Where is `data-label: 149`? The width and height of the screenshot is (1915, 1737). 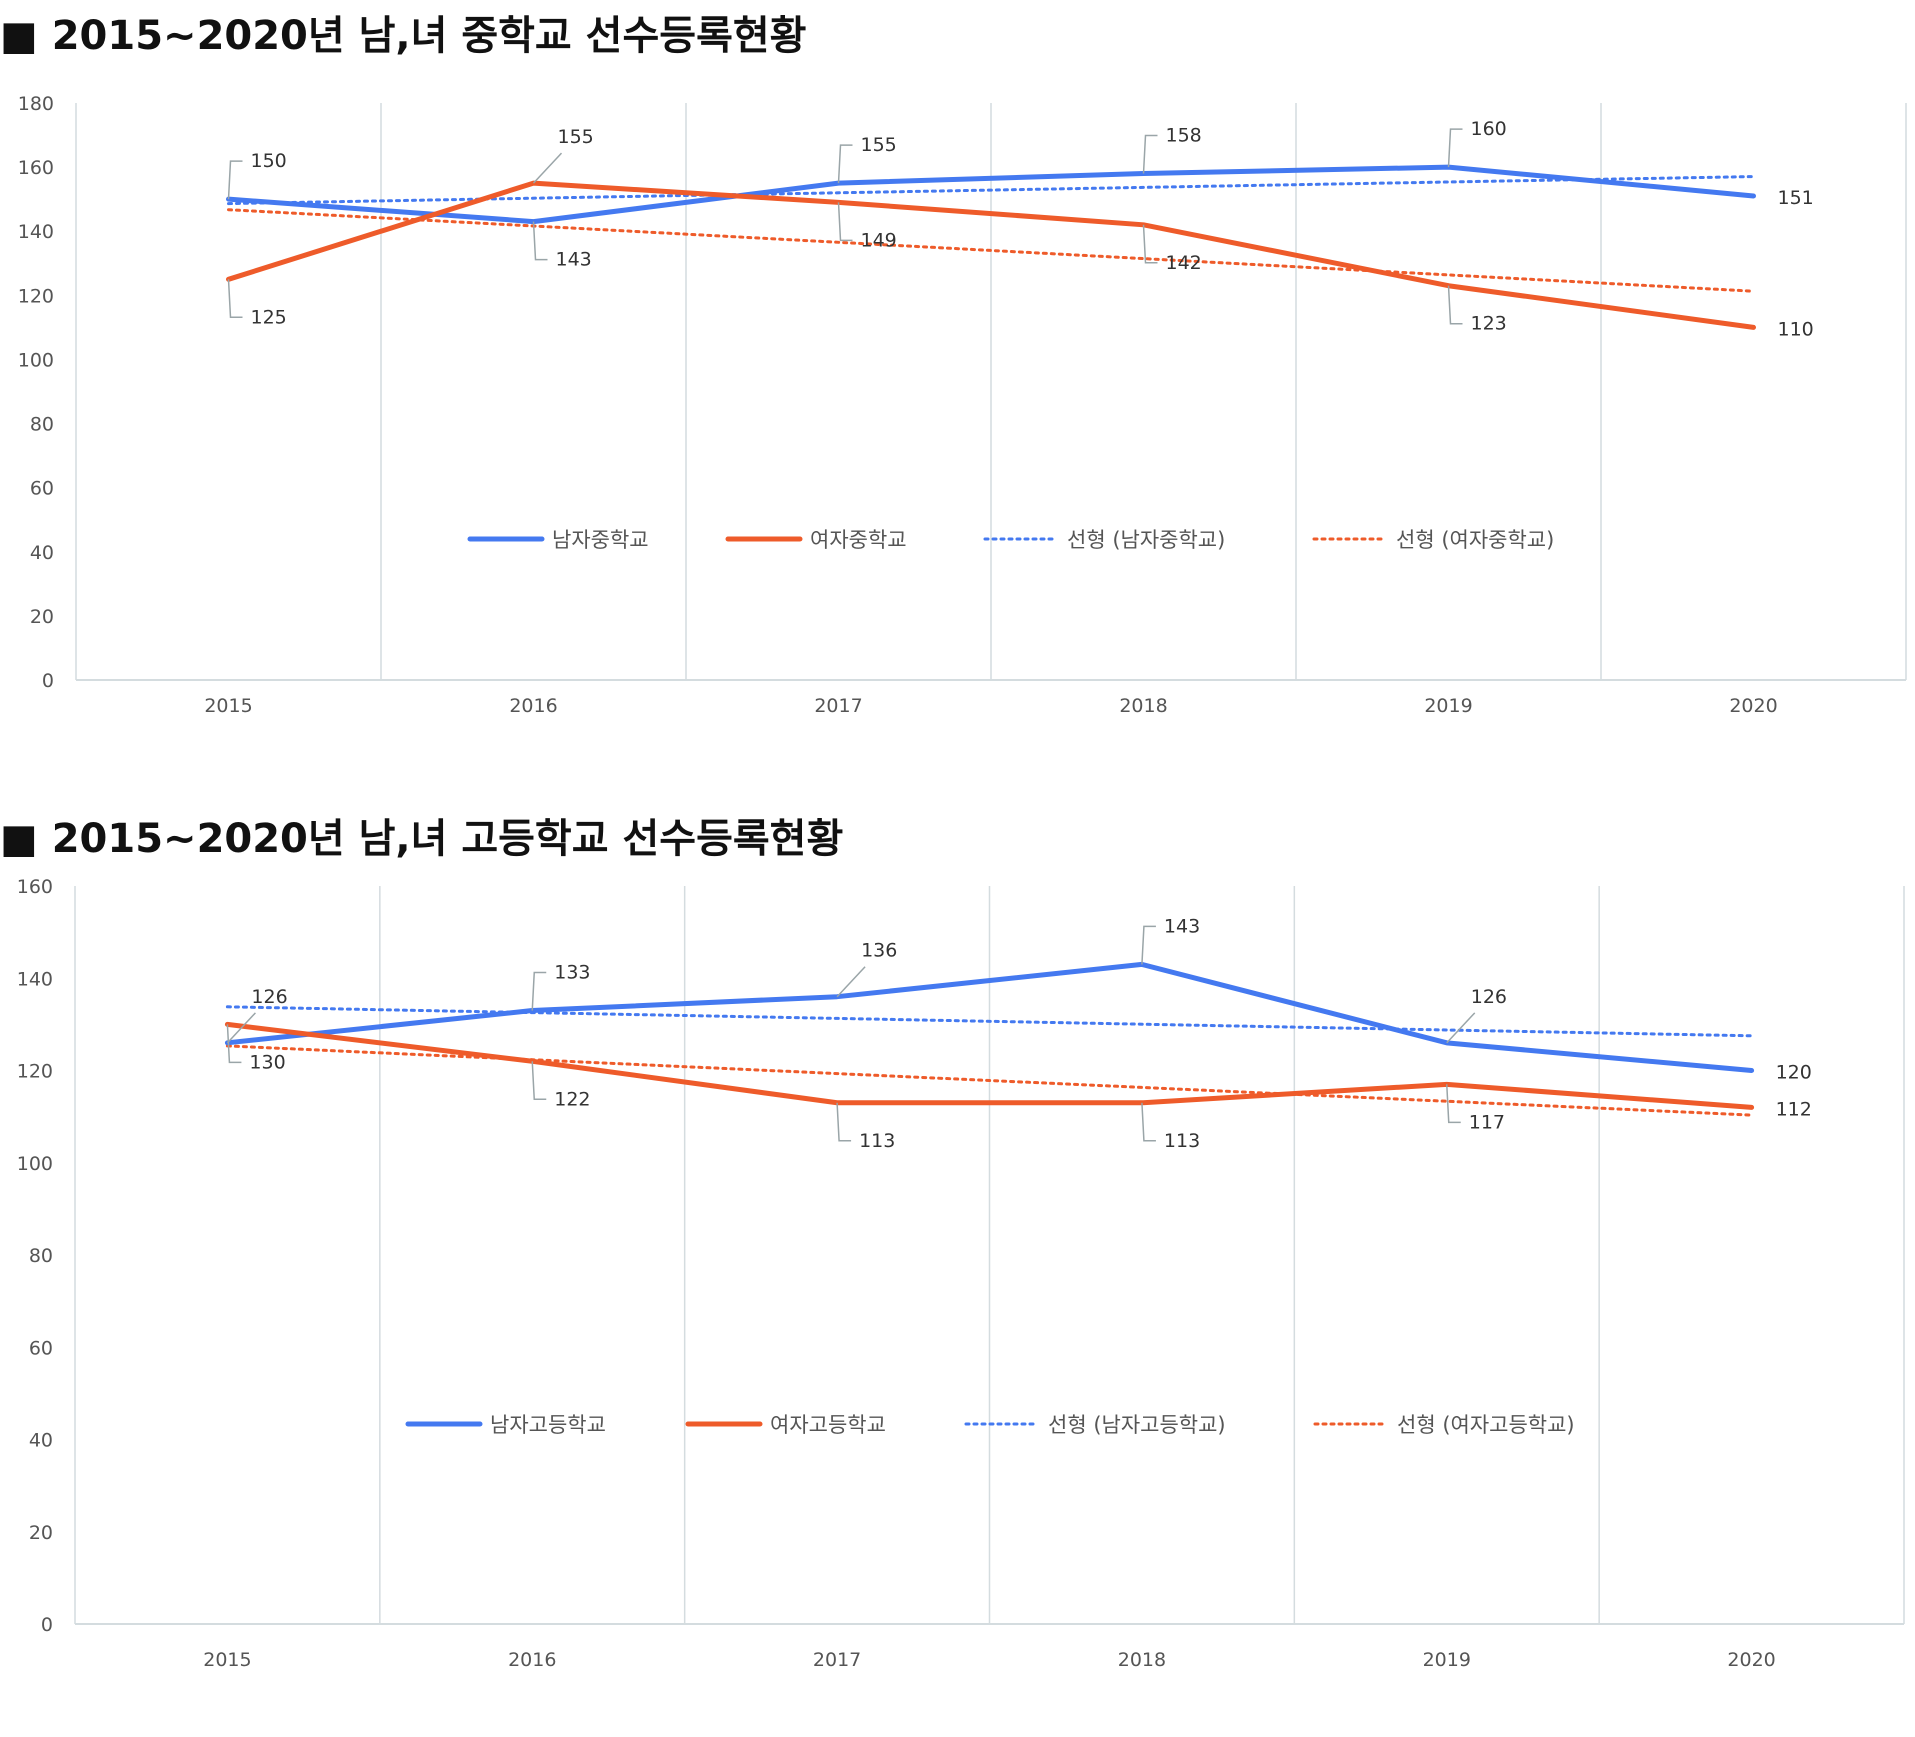
data-label: 149 is located at coordinates (879, 240).